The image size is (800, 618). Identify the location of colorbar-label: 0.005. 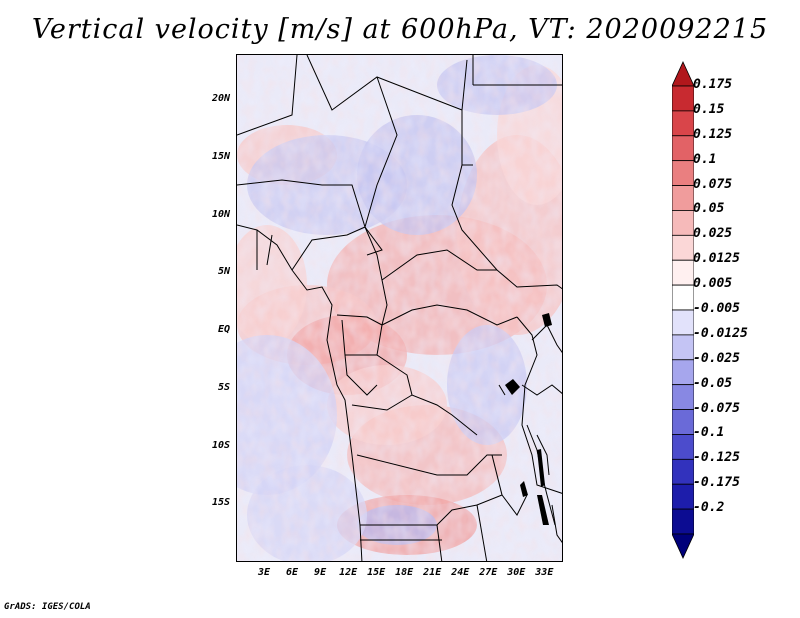
(713, 284).